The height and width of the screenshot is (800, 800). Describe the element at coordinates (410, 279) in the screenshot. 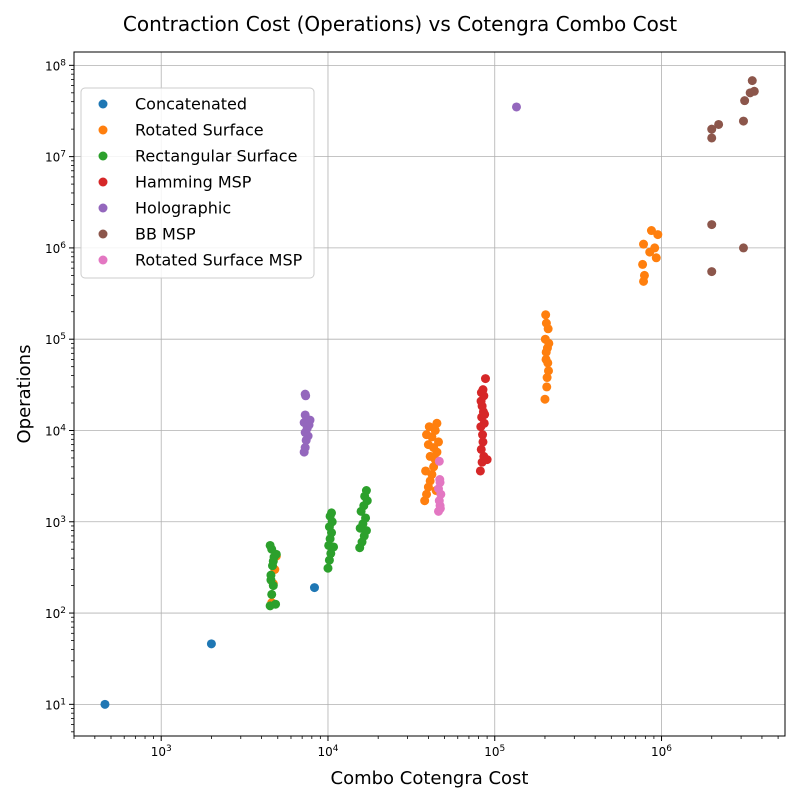

I see `series-holographic` at that location.